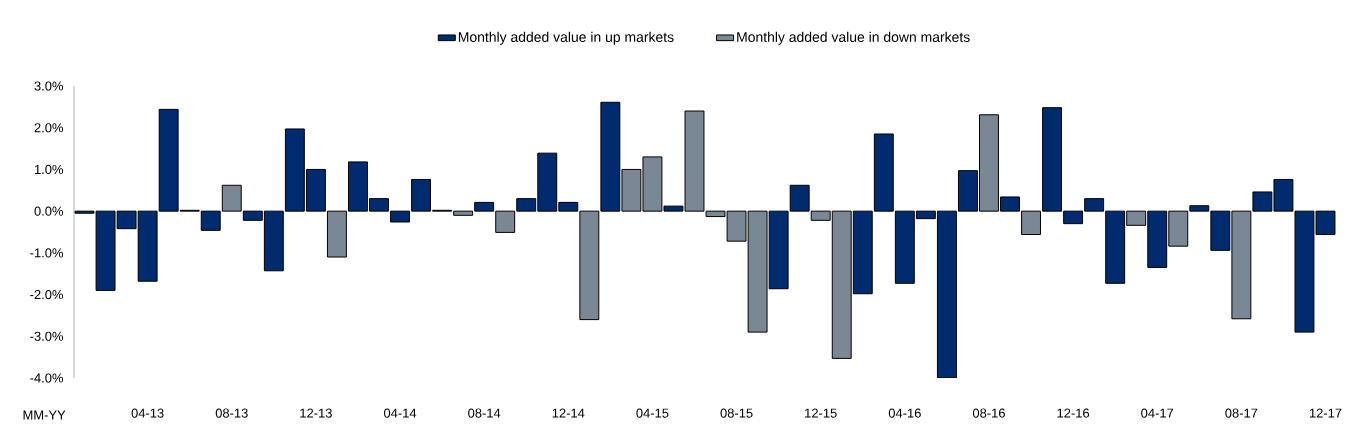 This screenshot has height=430, width=1351. I want to click on y-tick-label: -3.0%, so click(47, 336).